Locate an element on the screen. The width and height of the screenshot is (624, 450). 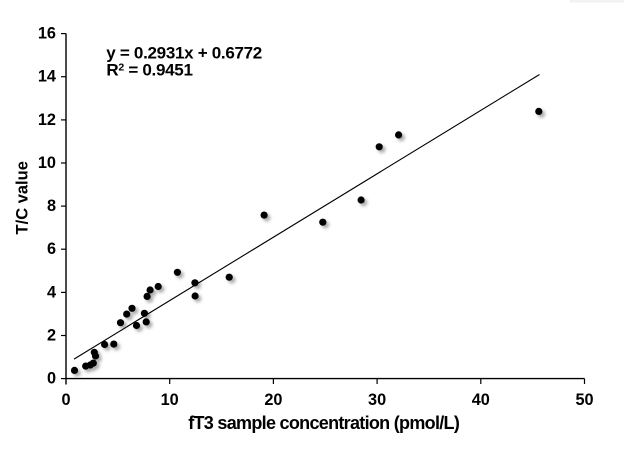
svg-text: 4 is located at coordinates (51, 292).